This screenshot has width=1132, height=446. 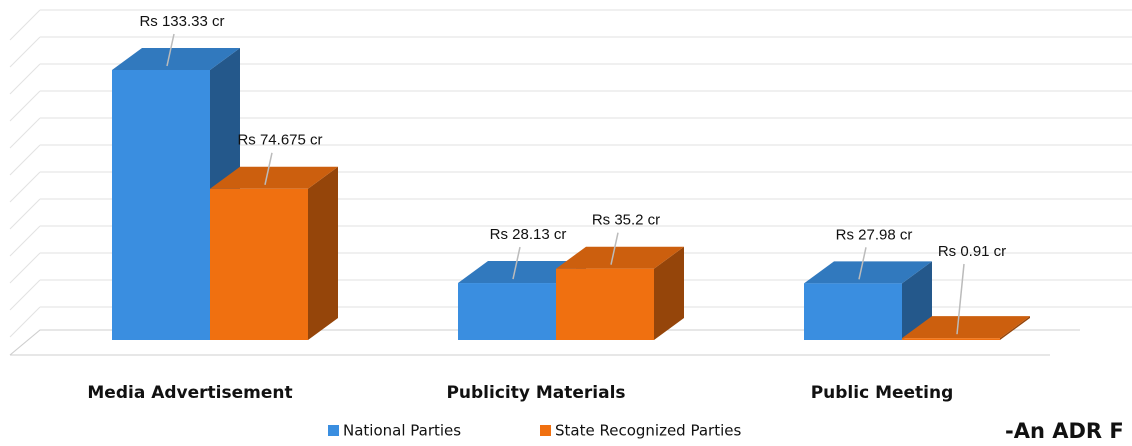 I want to click on legend-label: National Parties, so click(x=402, y=431).